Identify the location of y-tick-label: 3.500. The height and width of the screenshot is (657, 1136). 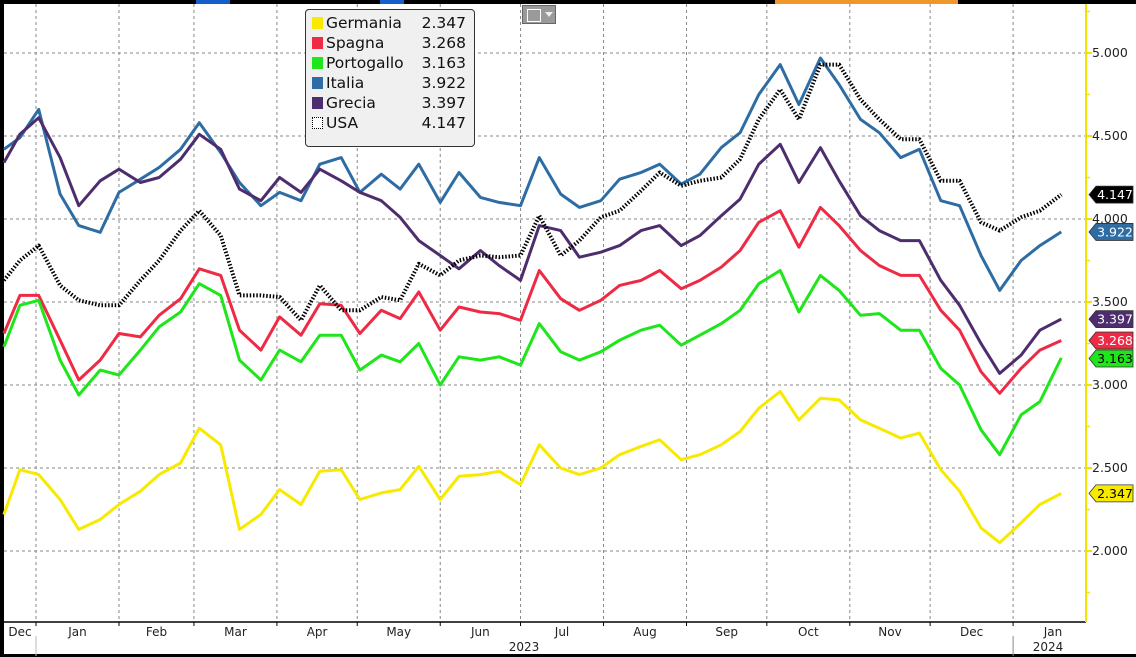
(1110, 301).